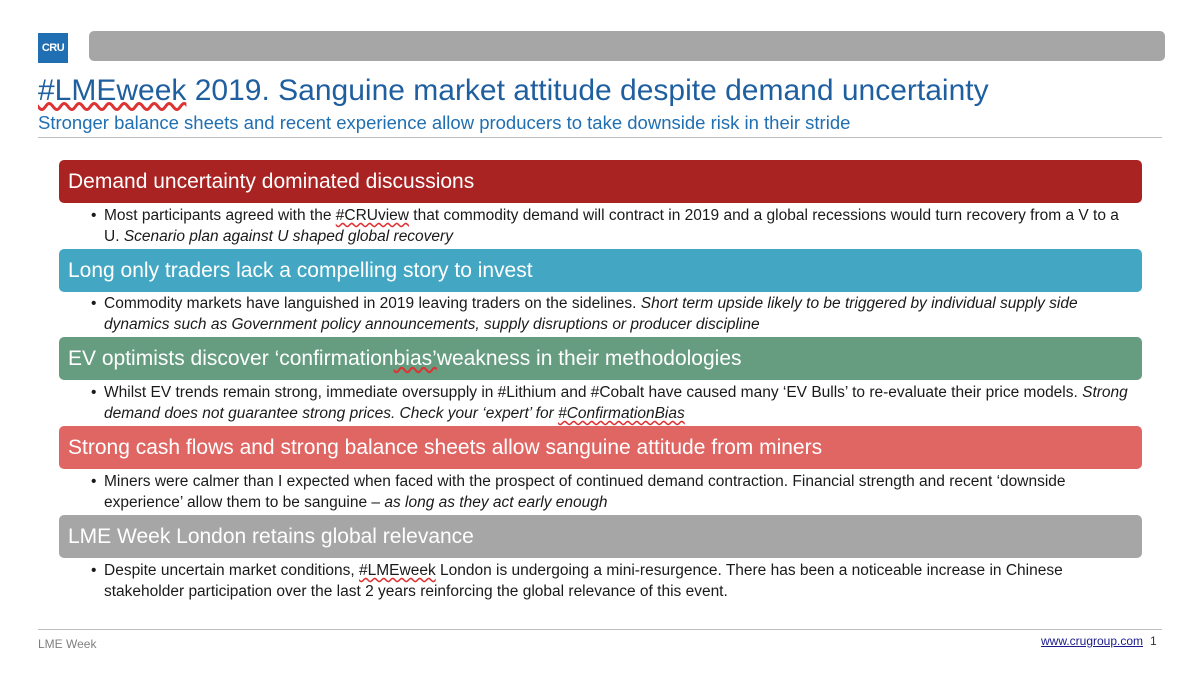 The width and height of the screenshot is (1200, 673). Describe the element at coordinates (397, 570) in the screenshot. I see `hashtag-lmeweek: #LMEweek` at that location.